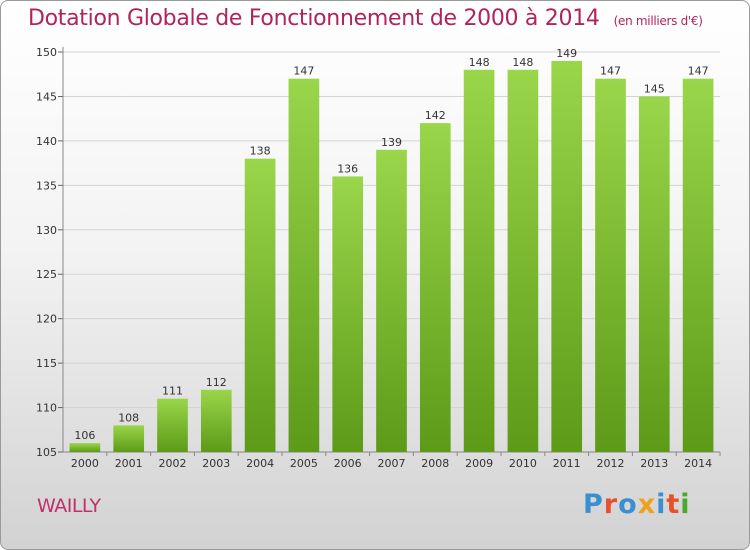 This screenshot has width=750, height=550. Describe the element at coordinates (304, 265) in the screenshot. I see `bar-2005` at that location.